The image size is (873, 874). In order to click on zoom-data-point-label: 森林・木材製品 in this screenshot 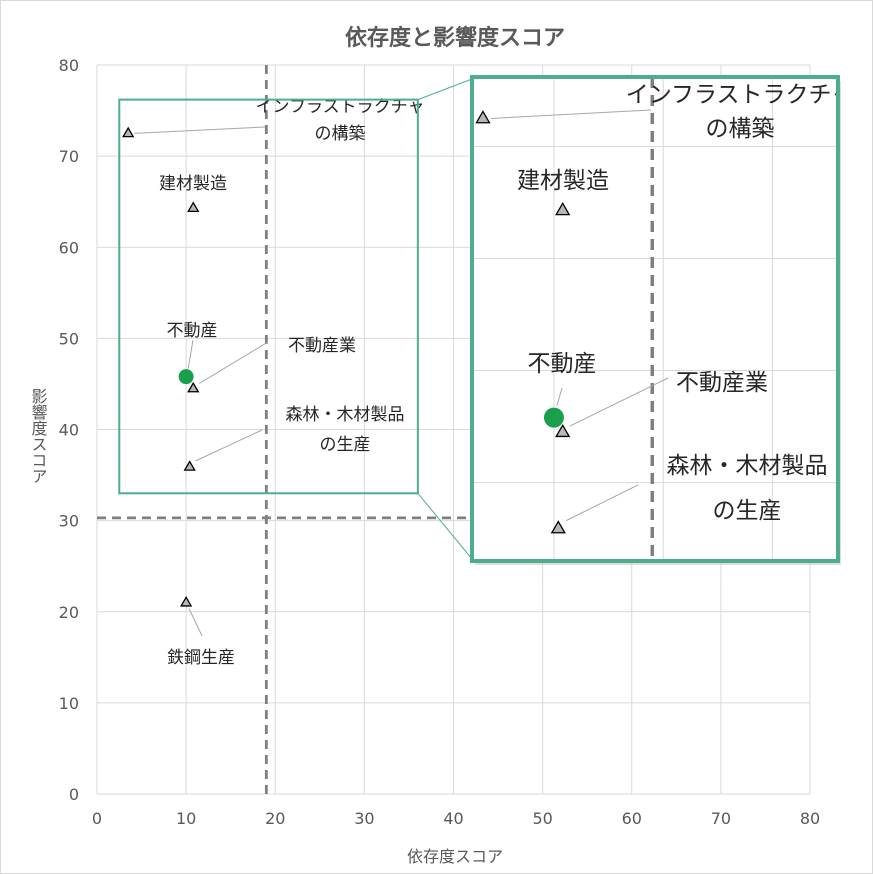, I will do `click(747, 466)`.